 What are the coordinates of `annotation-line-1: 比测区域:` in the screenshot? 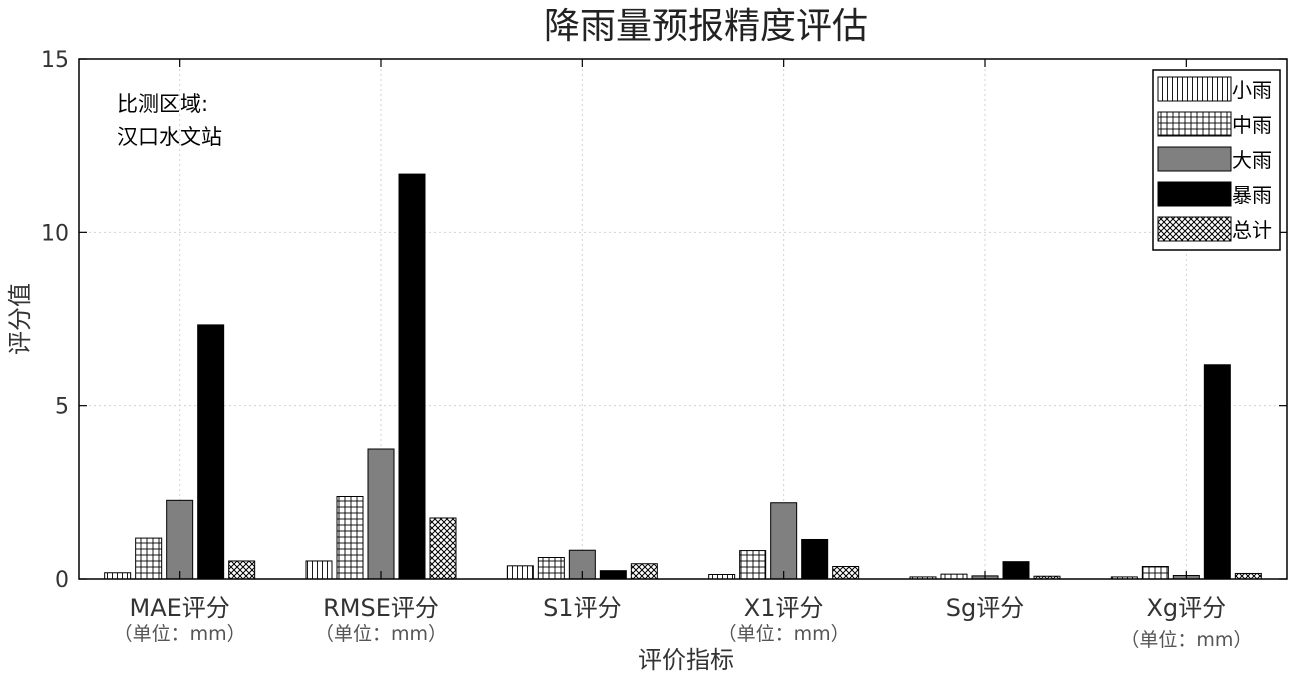 It's located at (162, 104).